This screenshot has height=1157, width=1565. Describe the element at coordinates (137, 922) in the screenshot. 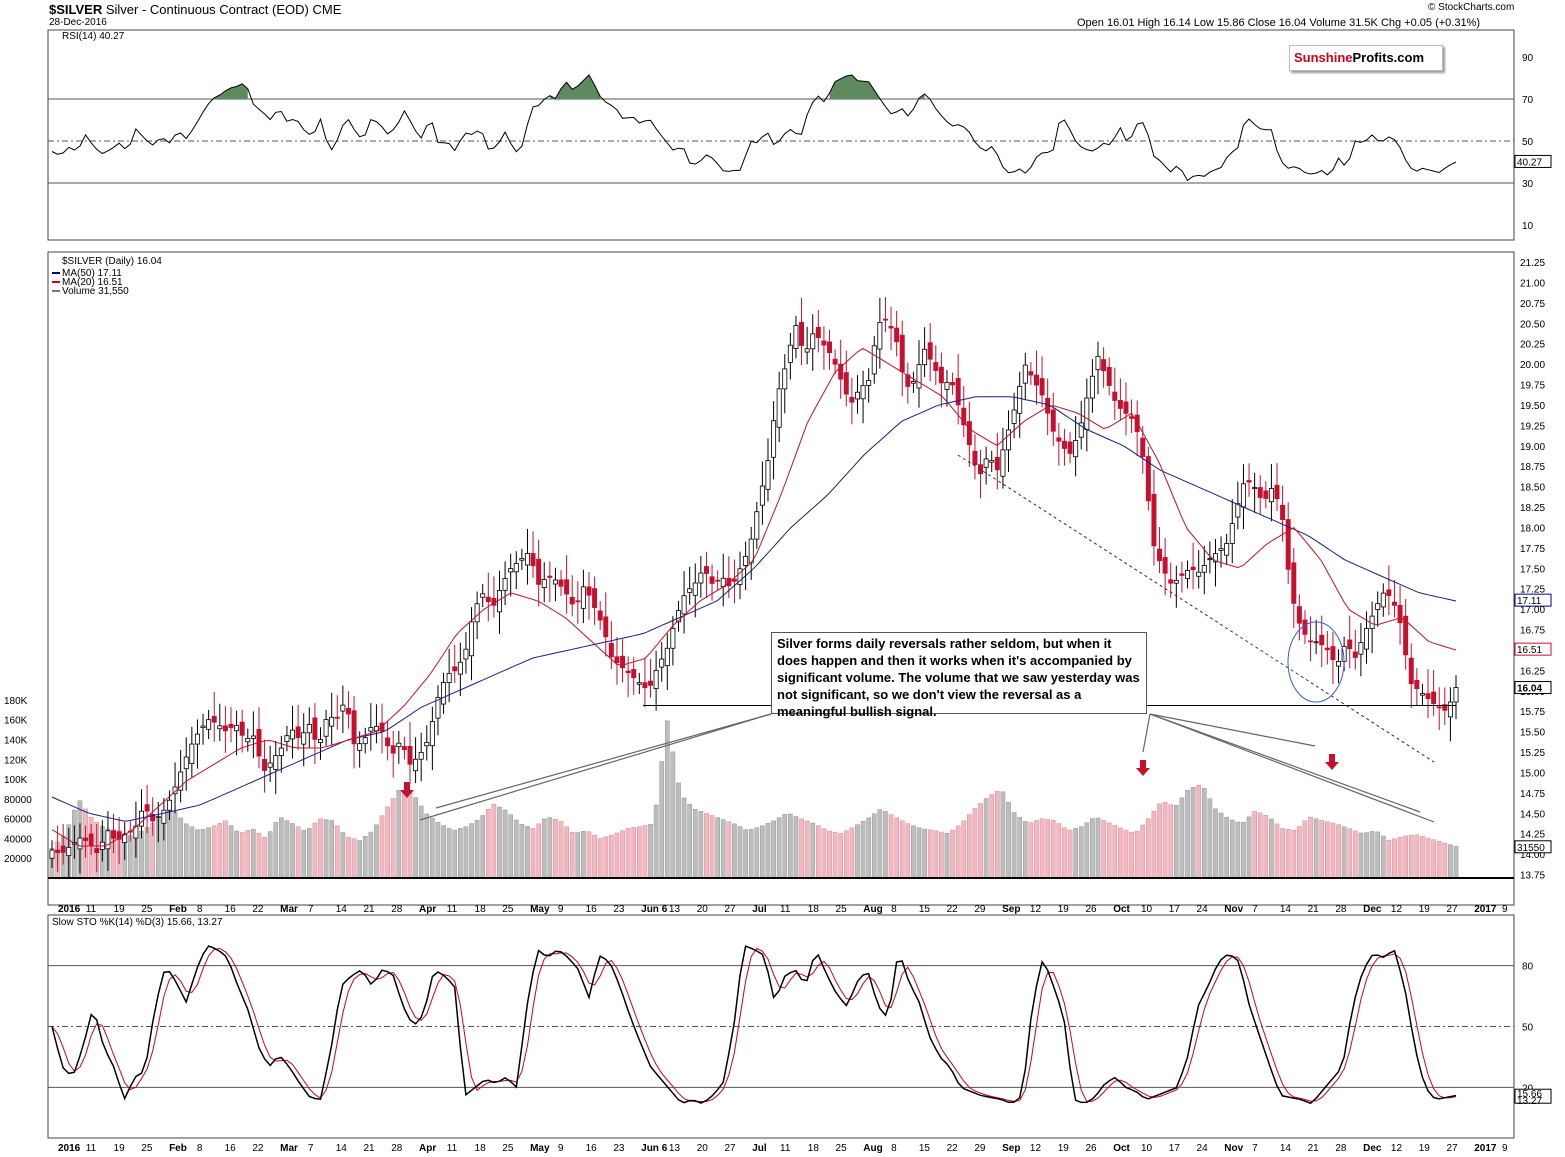

I see `sto-title: Slow STO %K(14) %D(3) 15.66, 13.27` at that location.